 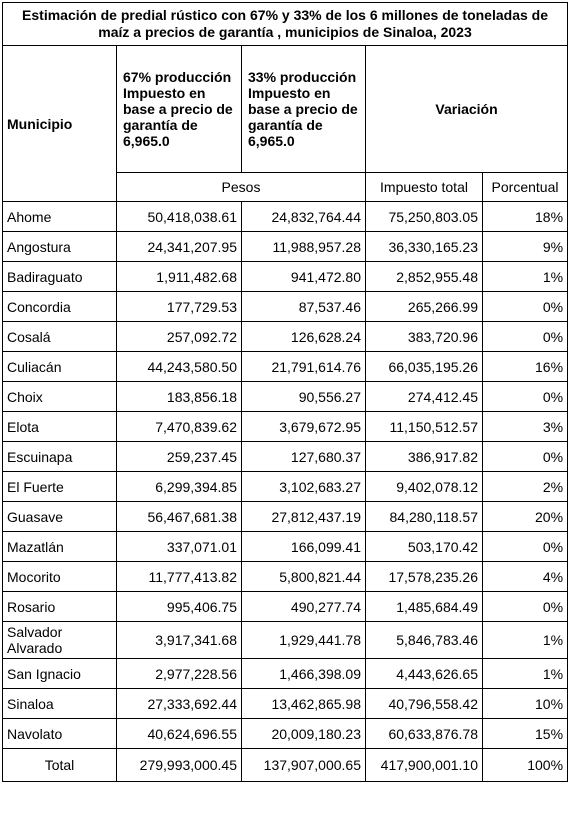 What do you see at coordinates (59, 123) in the screenshot?
I see `header-municipio: Municipio` at bounding box center [59, 123].